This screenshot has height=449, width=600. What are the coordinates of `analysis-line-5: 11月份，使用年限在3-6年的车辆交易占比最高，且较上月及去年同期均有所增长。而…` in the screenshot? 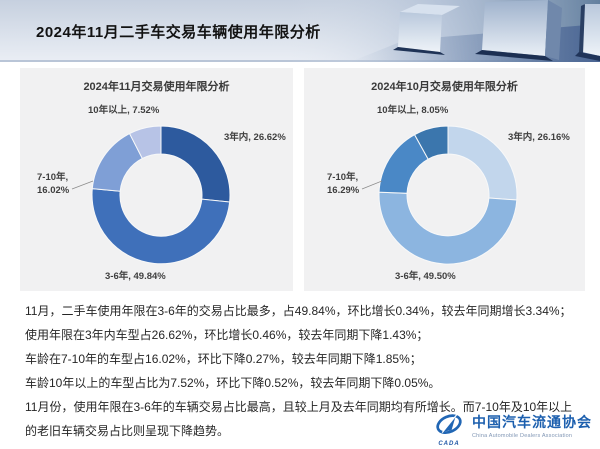 It's located at (299, 419).